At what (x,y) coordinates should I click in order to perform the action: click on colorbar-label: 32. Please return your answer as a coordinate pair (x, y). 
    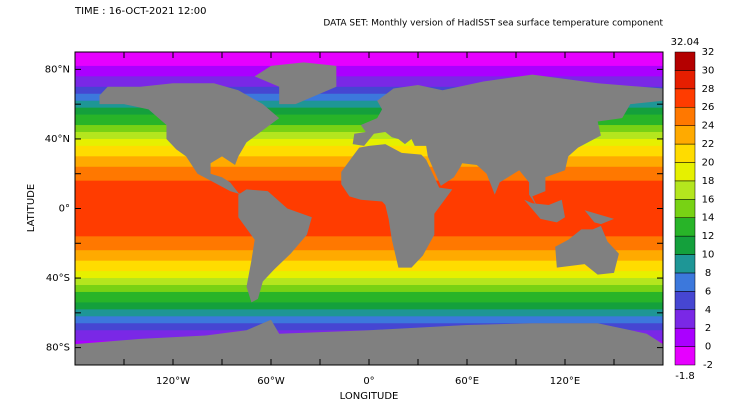
    Looking at the image, I should click on (708, 52).